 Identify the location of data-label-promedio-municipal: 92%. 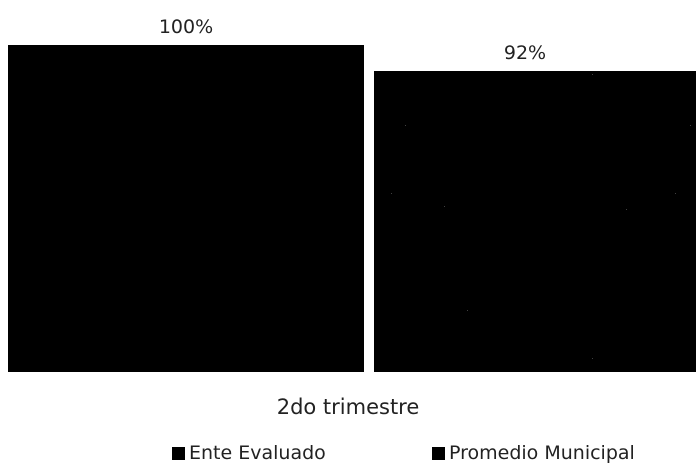
(525, 53).